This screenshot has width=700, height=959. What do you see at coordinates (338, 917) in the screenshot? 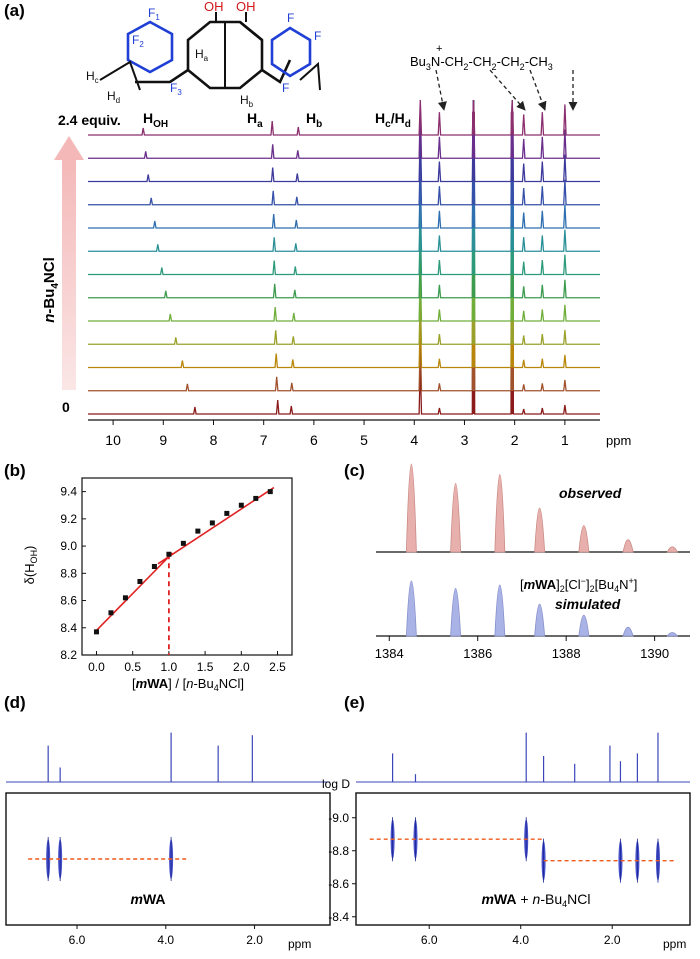
I see `dosy-ytick-label: -8.4` at bounding box center [338, 917].